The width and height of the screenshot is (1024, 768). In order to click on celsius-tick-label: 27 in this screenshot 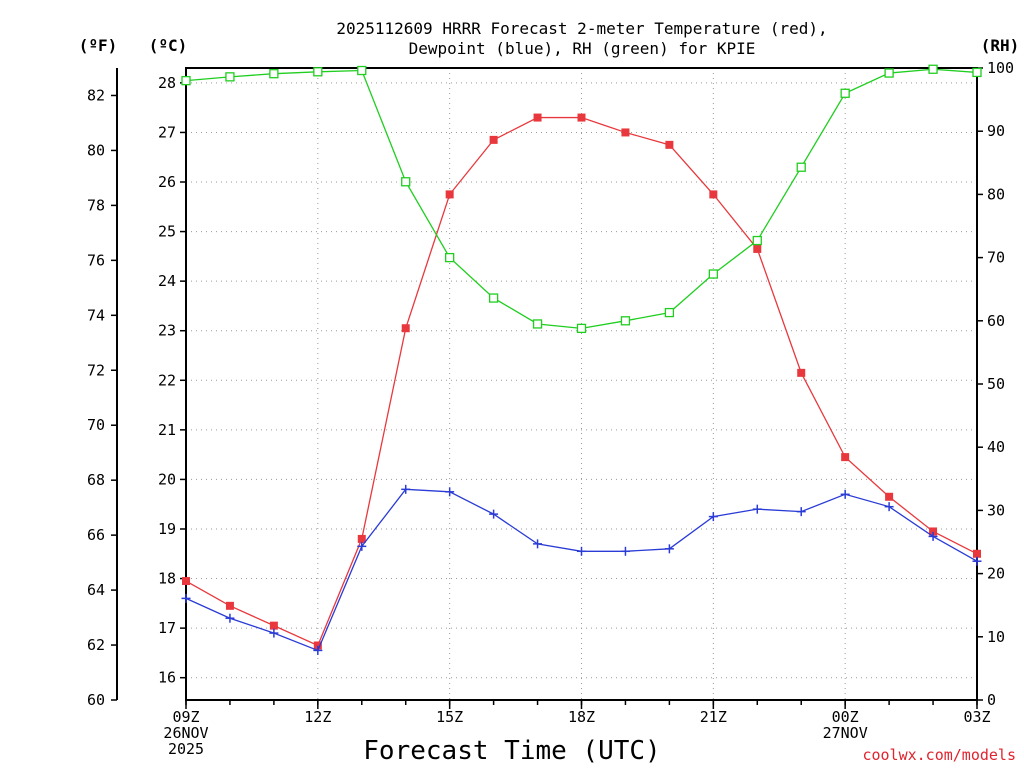, I will do `click(167, 132)`.